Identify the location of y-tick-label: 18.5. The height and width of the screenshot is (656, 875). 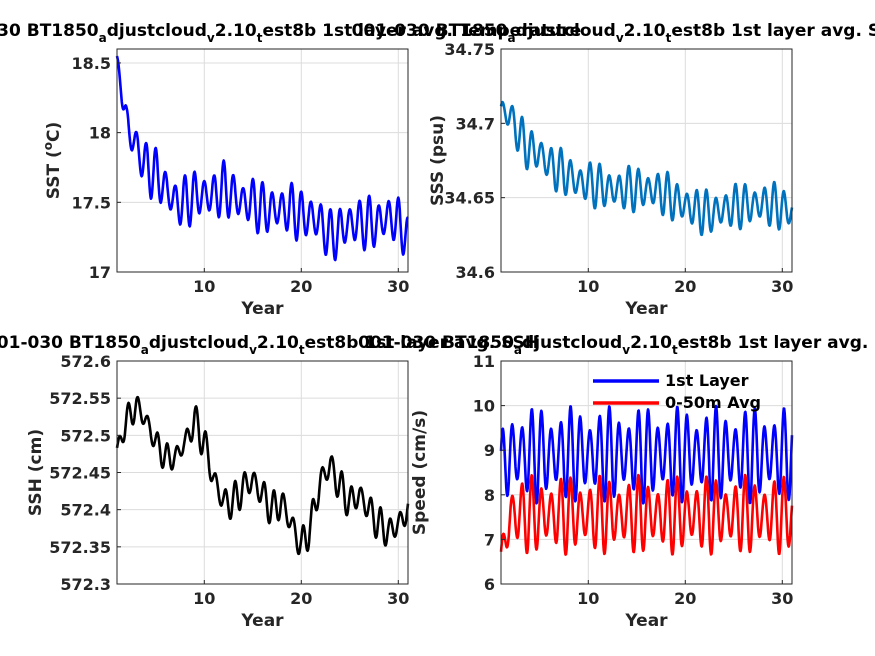
(91, 63).